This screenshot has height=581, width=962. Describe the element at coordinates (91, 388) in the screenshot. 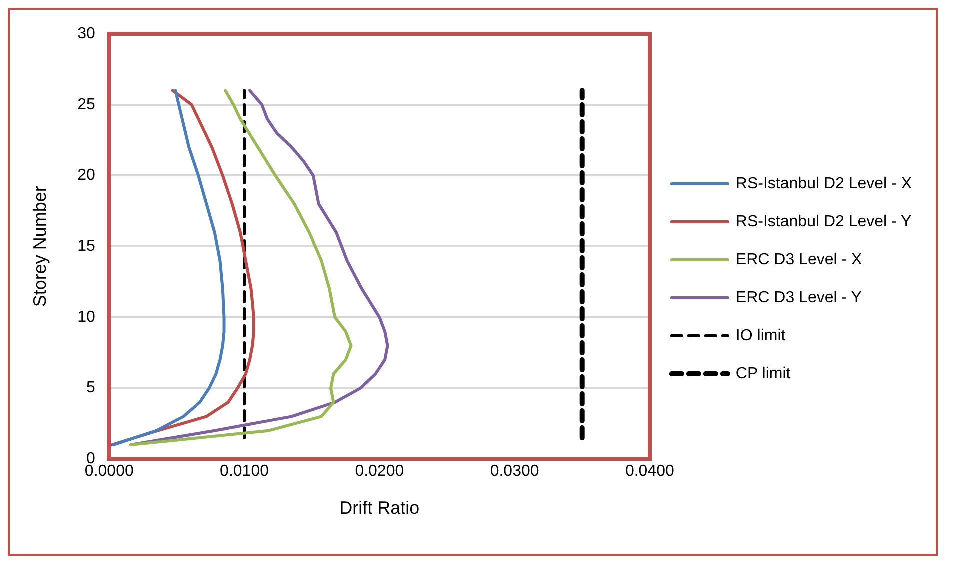

I see `y-tick-label: 5` at that location.